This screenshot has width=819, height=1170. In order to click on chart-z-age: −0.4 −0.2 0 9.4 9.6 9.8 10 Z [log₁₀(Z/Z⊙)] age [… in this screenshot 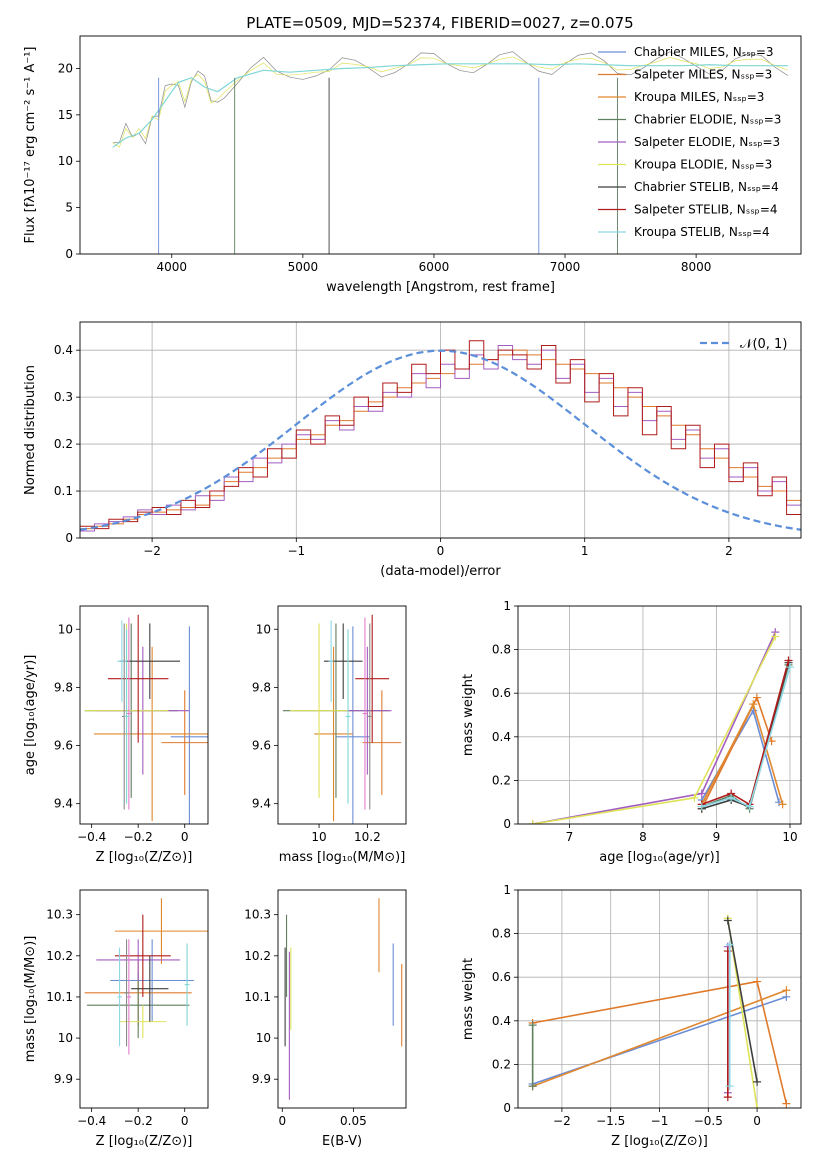, I will do `click(116, 735)`.